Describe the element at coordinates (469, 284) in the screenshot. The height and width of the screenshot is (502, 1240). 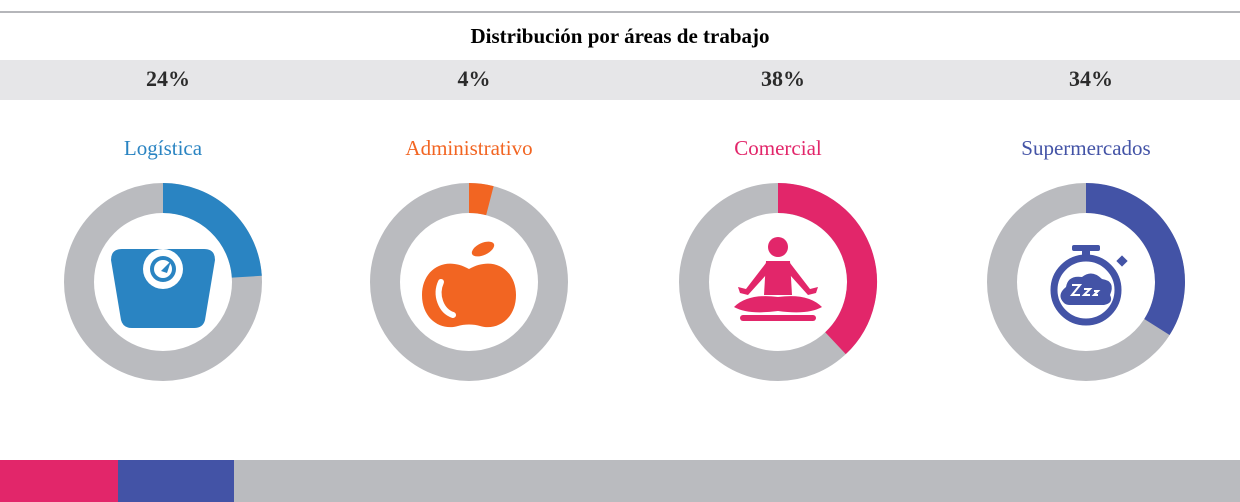
I see `apple-icon` at that location.